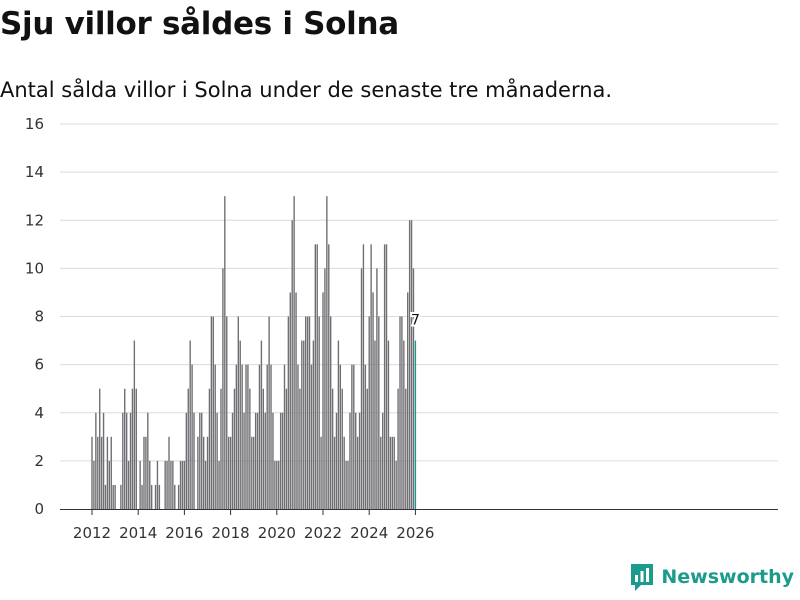  I want to click on y-tick-label: 0, so click(39, 509).